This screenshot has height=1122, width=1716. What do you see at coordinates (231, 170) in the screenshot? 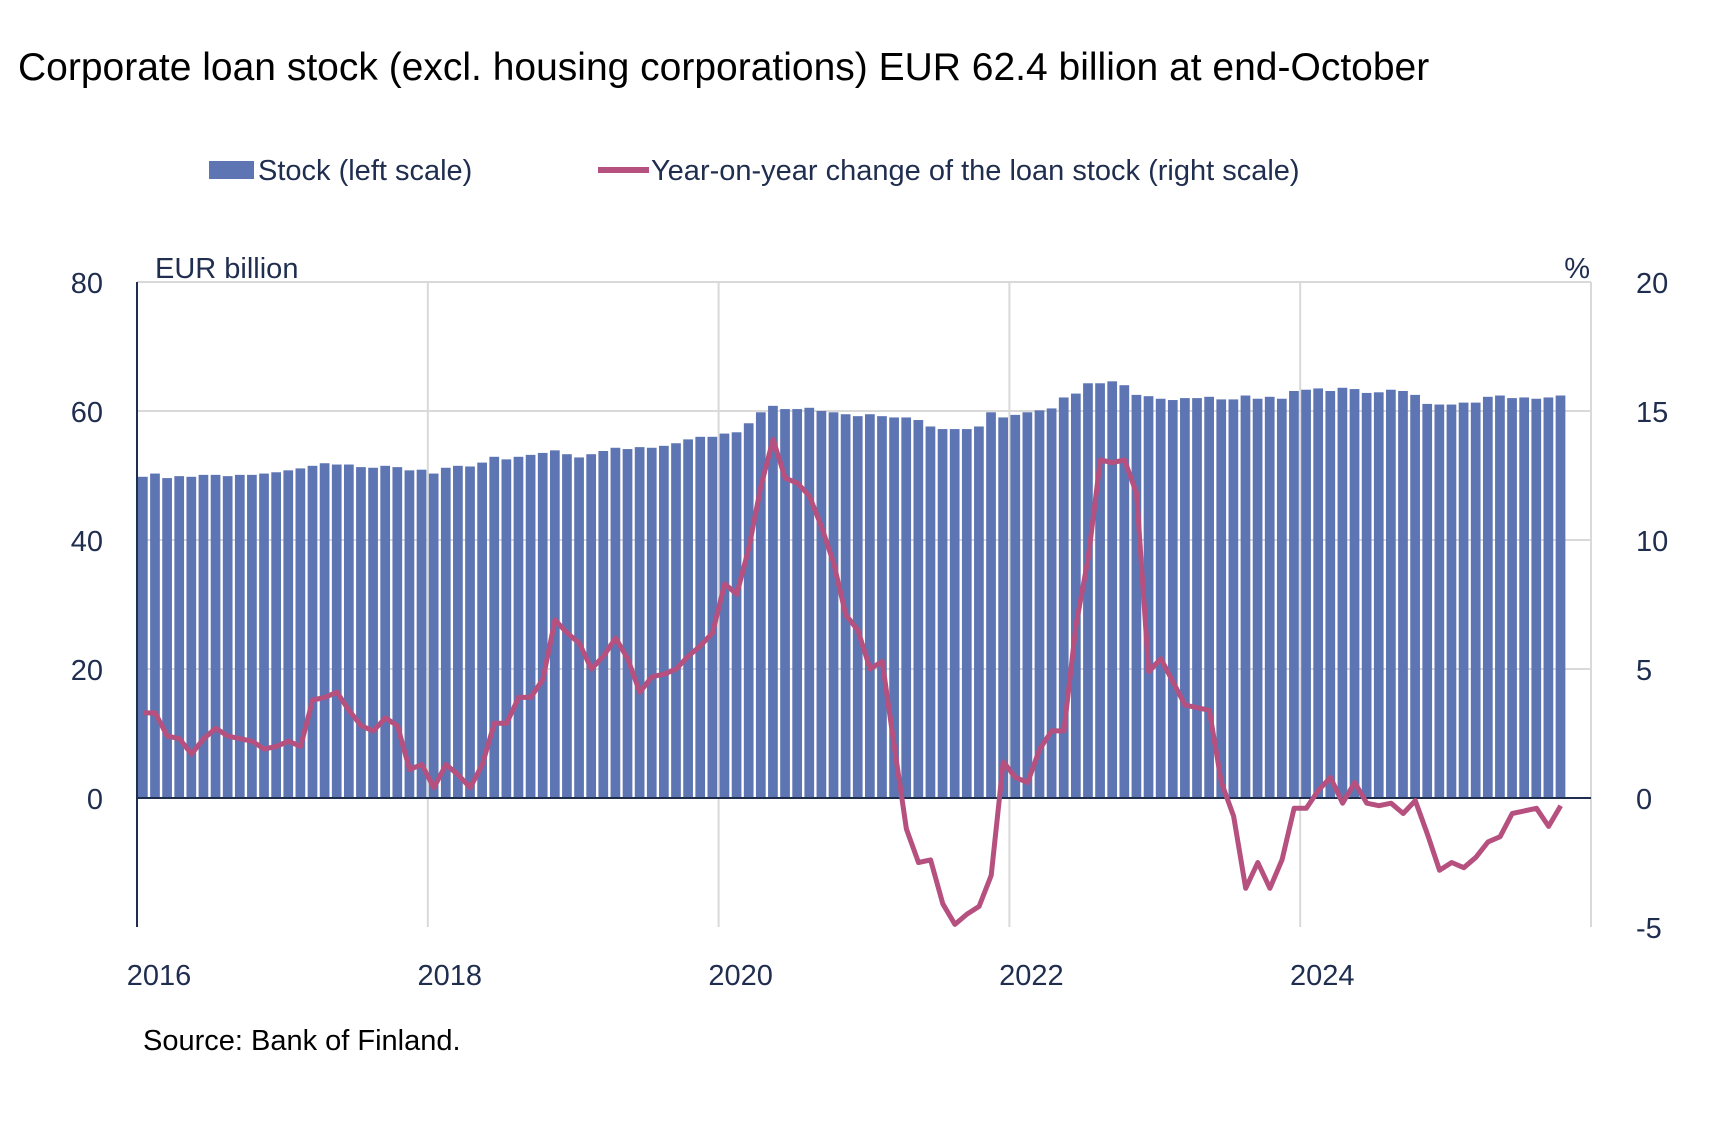
I see `legend-swatch-stock` at bounding box center [231, 170].